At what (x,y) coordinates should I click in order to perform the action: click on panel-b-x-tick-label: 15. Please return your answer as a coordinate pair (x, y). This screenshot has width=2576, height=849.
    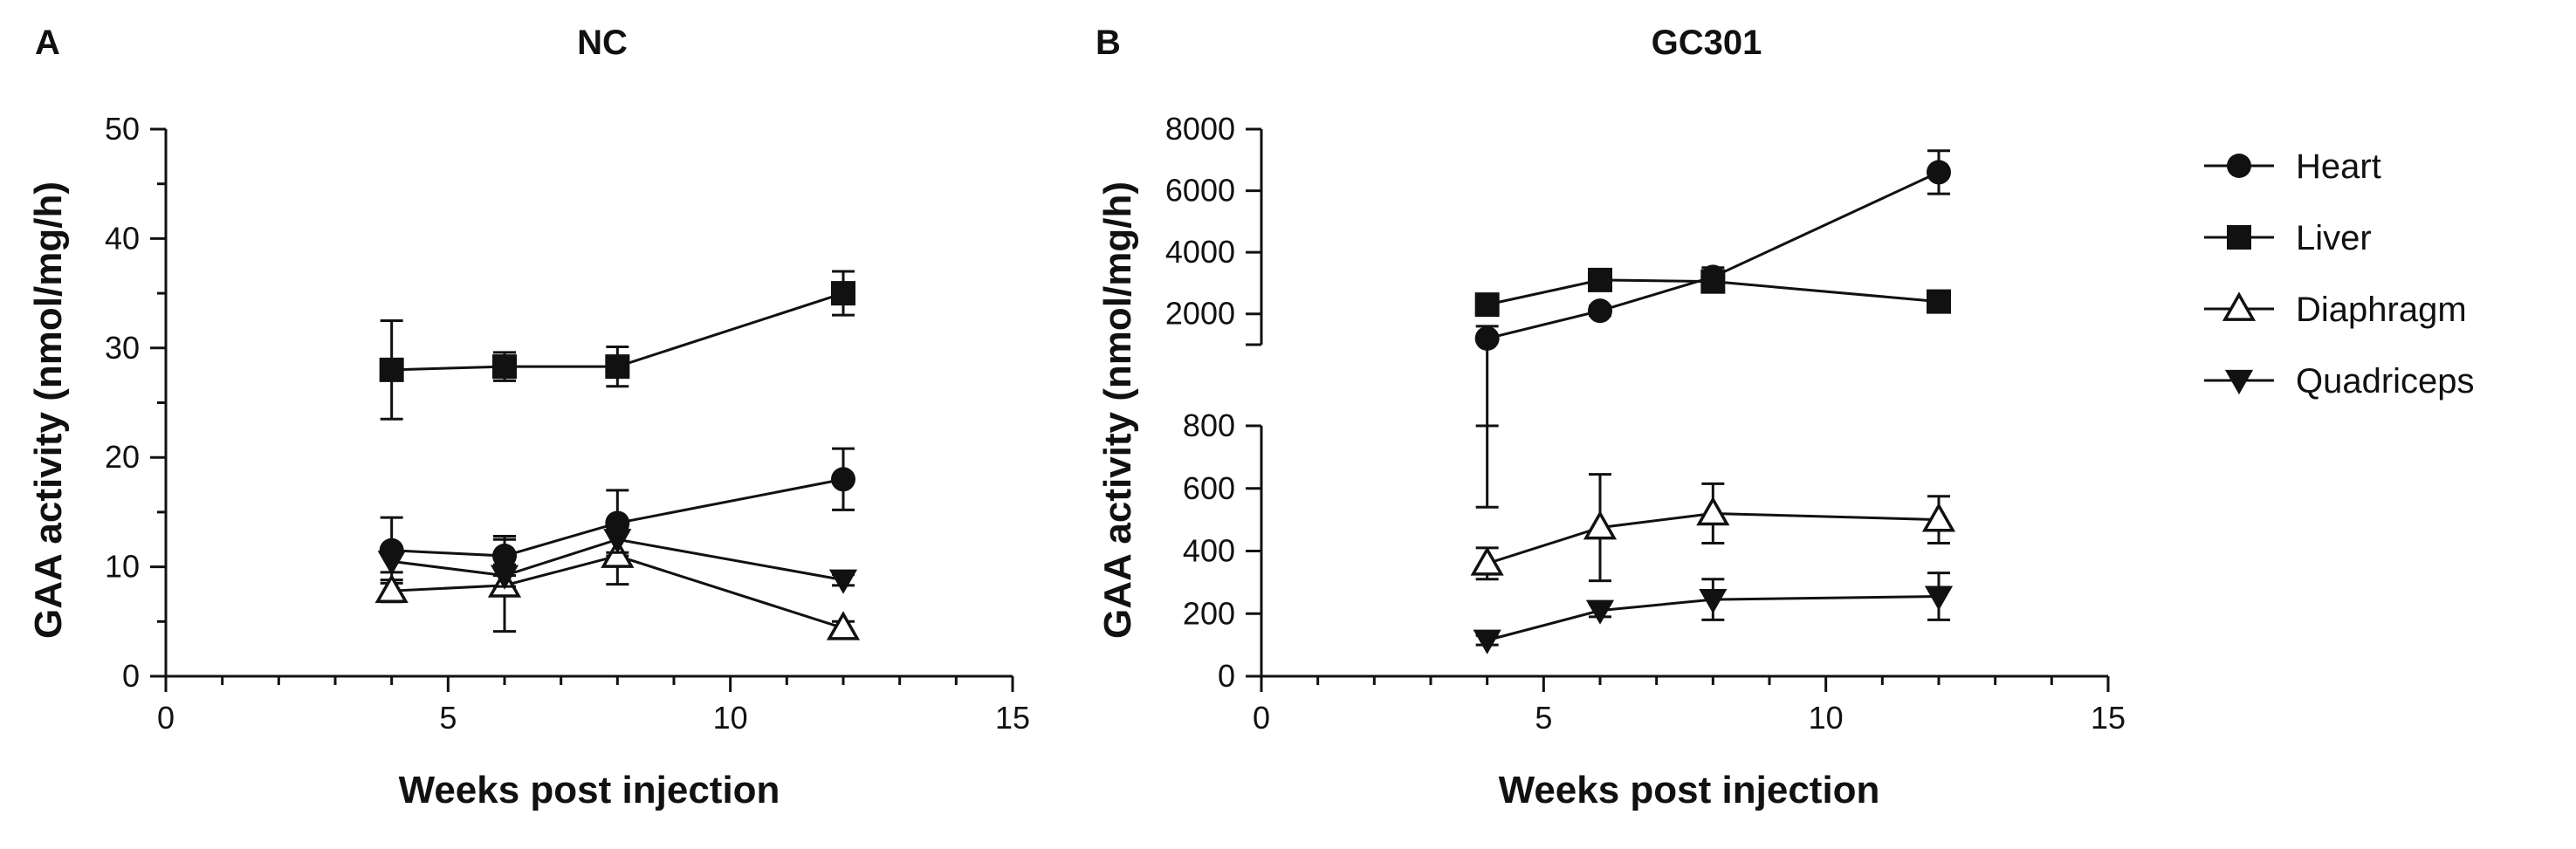
    Looking at the image, I should click on (2109, 718).